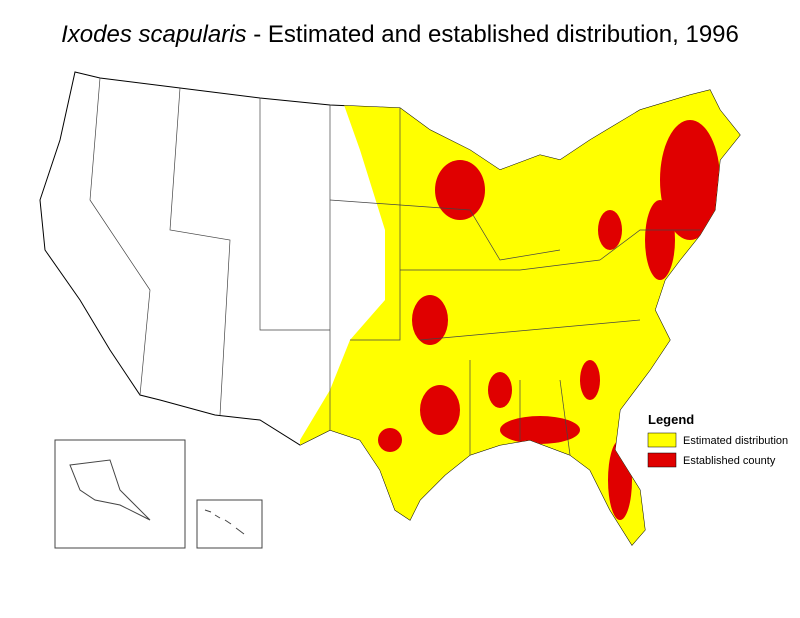 The image size is (800, 618). What do you see at coordinates (153, 34) in the screenshot?
I see `title-species: Ixodes scapularis` at bounding box center [153, 34].